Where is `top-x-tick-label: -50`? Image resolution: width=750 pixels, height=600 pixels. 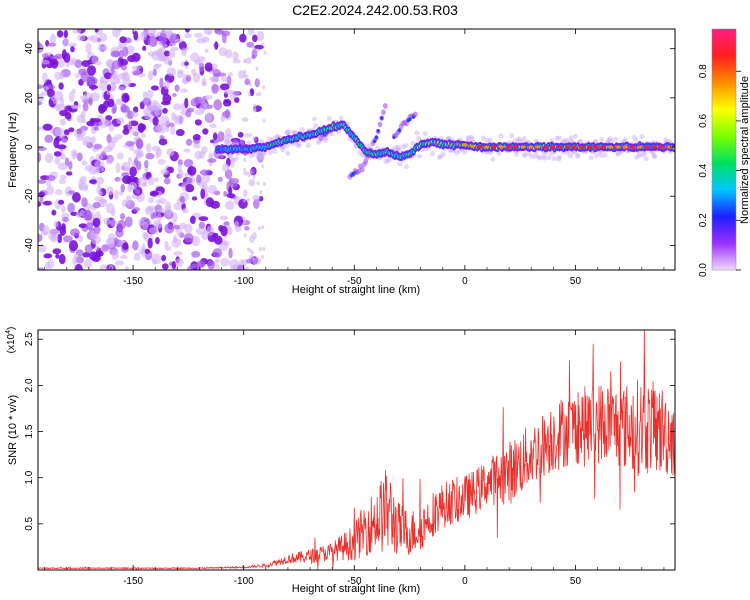 top-x-tick-label: -50 is located at coordinates (354, 281).